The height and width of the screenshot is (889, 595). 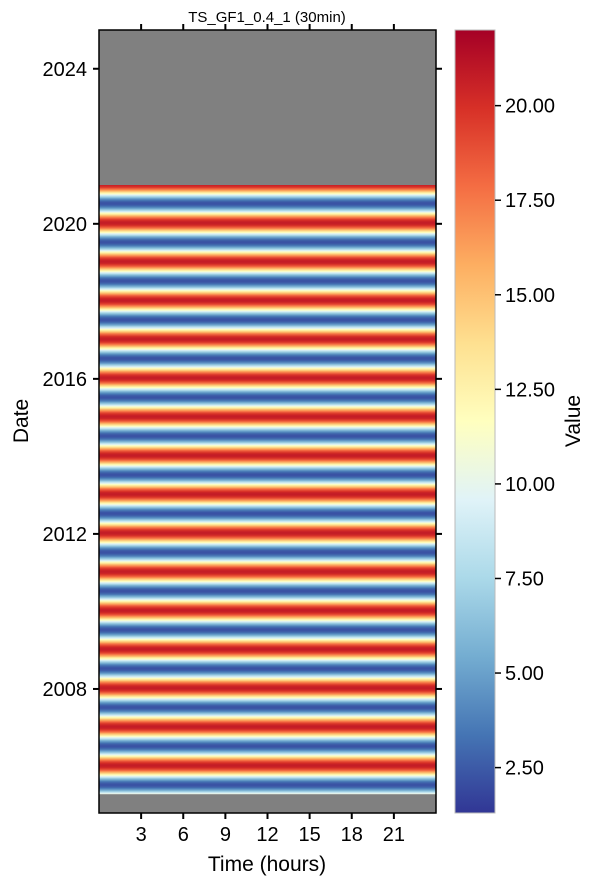 I want to click on x-tick-label: 12, so click(x=267, y=835).